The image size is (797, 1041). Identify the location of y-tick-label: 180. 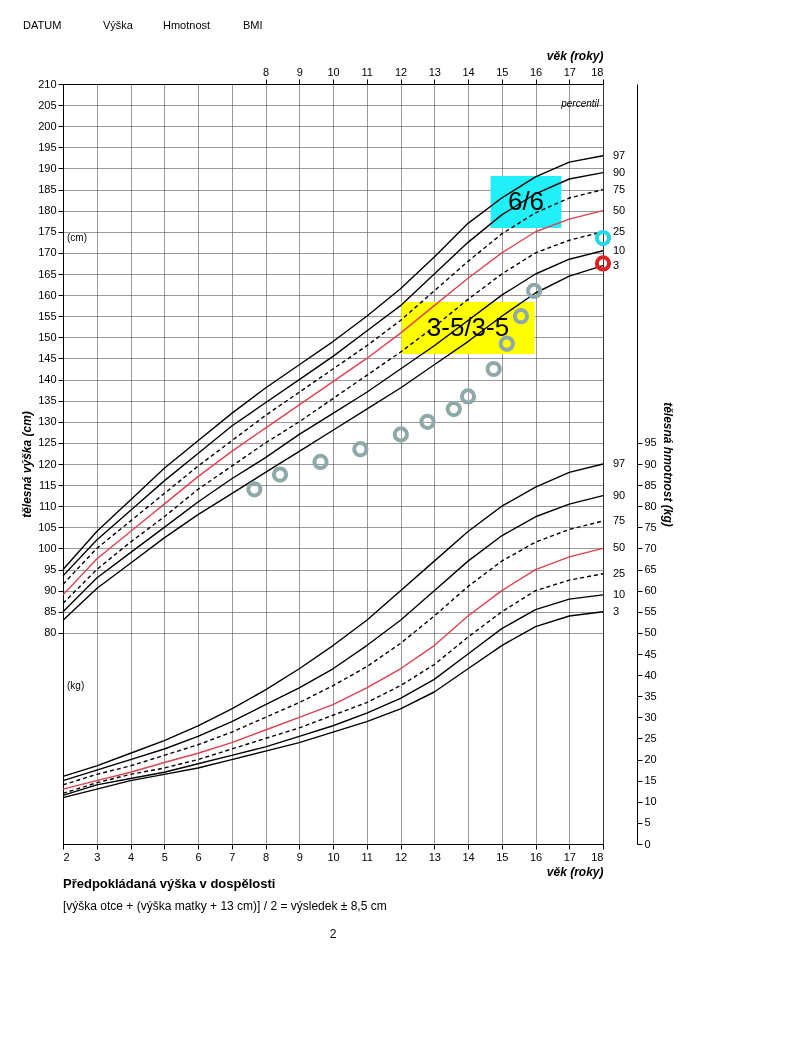
(47, 210).